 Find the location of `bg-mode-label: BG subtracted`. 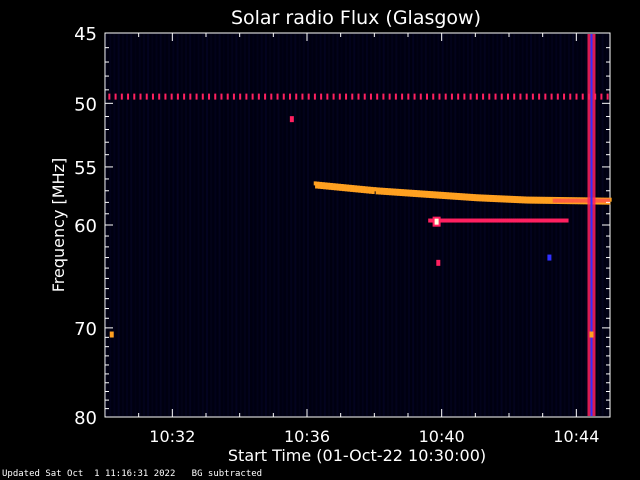

bg-mode-label: BG subtracted is located at coordinates (227, 474).